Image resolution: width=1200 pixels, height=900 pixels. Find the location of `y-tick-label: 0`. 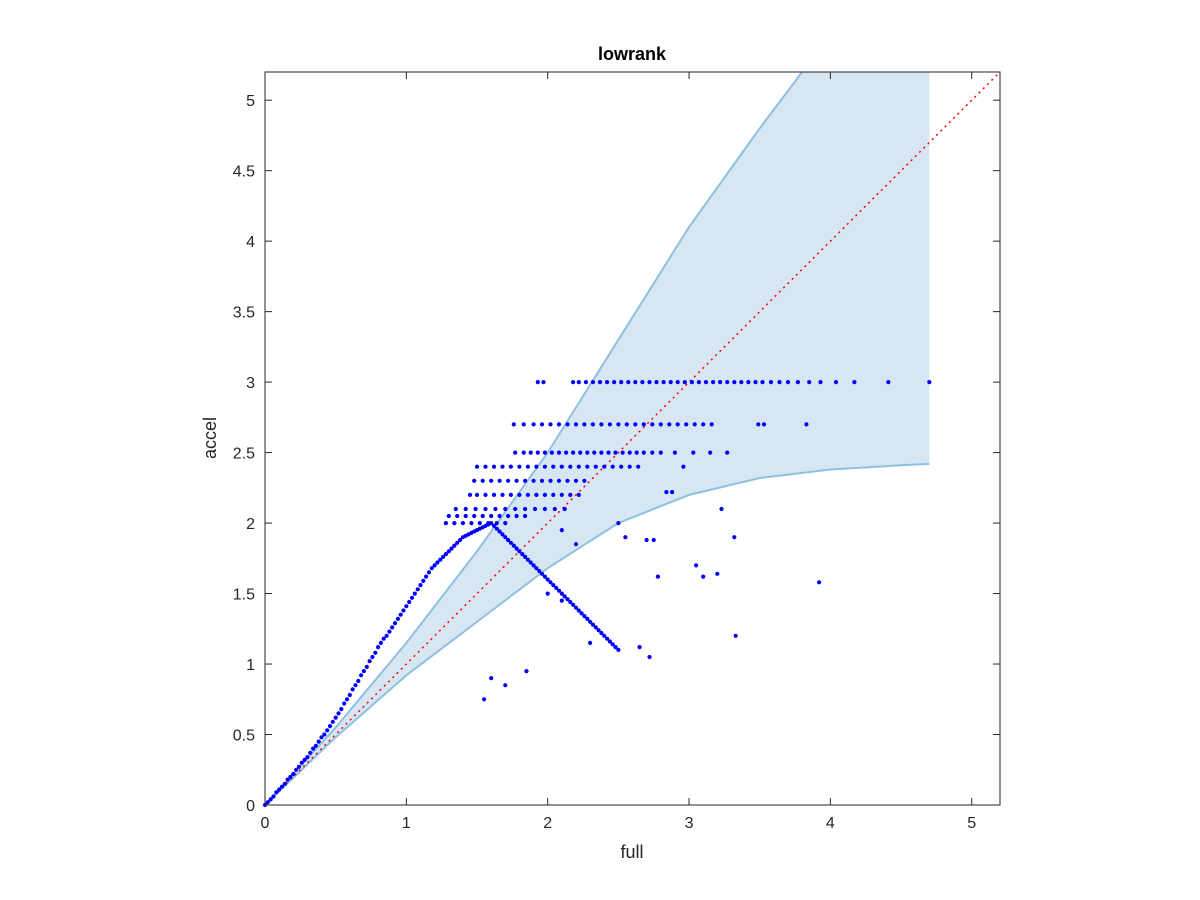

y-tick-label: 0 is located at coordinates (250, 806).